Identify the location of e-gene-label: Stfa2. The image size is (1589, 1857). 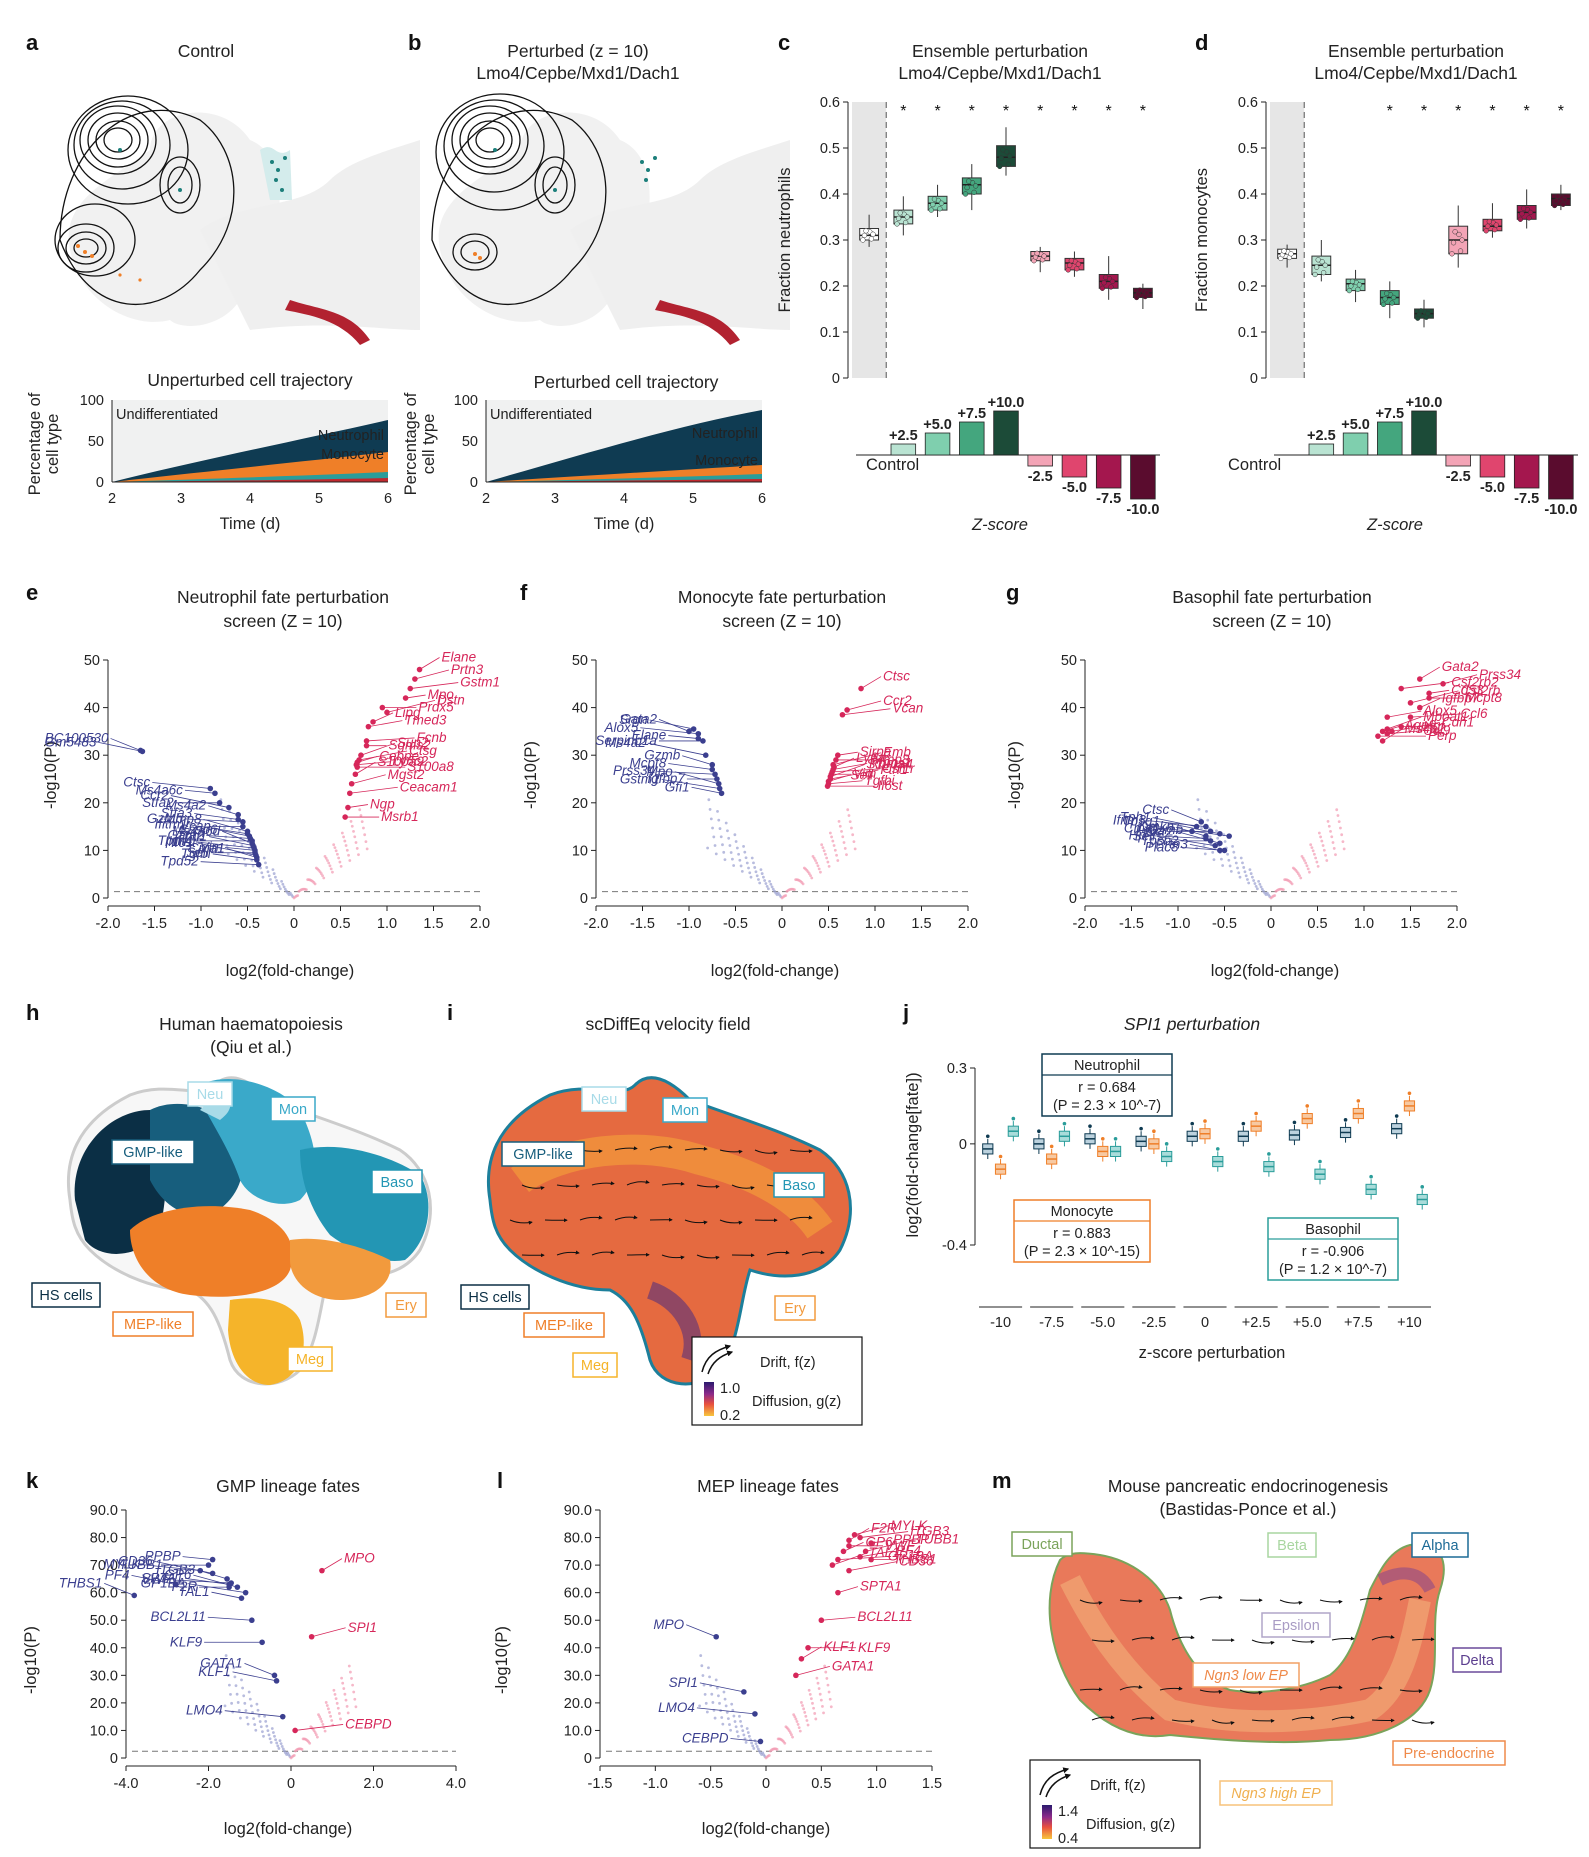
(158, 802).